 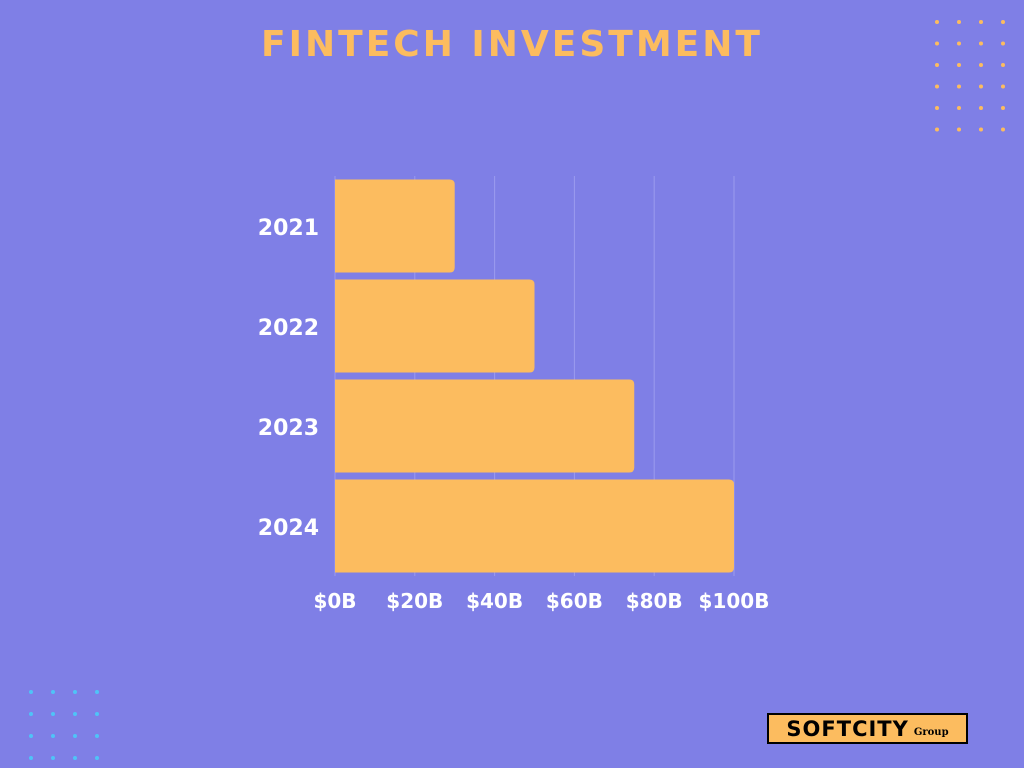 I want to click on category-label: 2021, so click(x=288, y=228).